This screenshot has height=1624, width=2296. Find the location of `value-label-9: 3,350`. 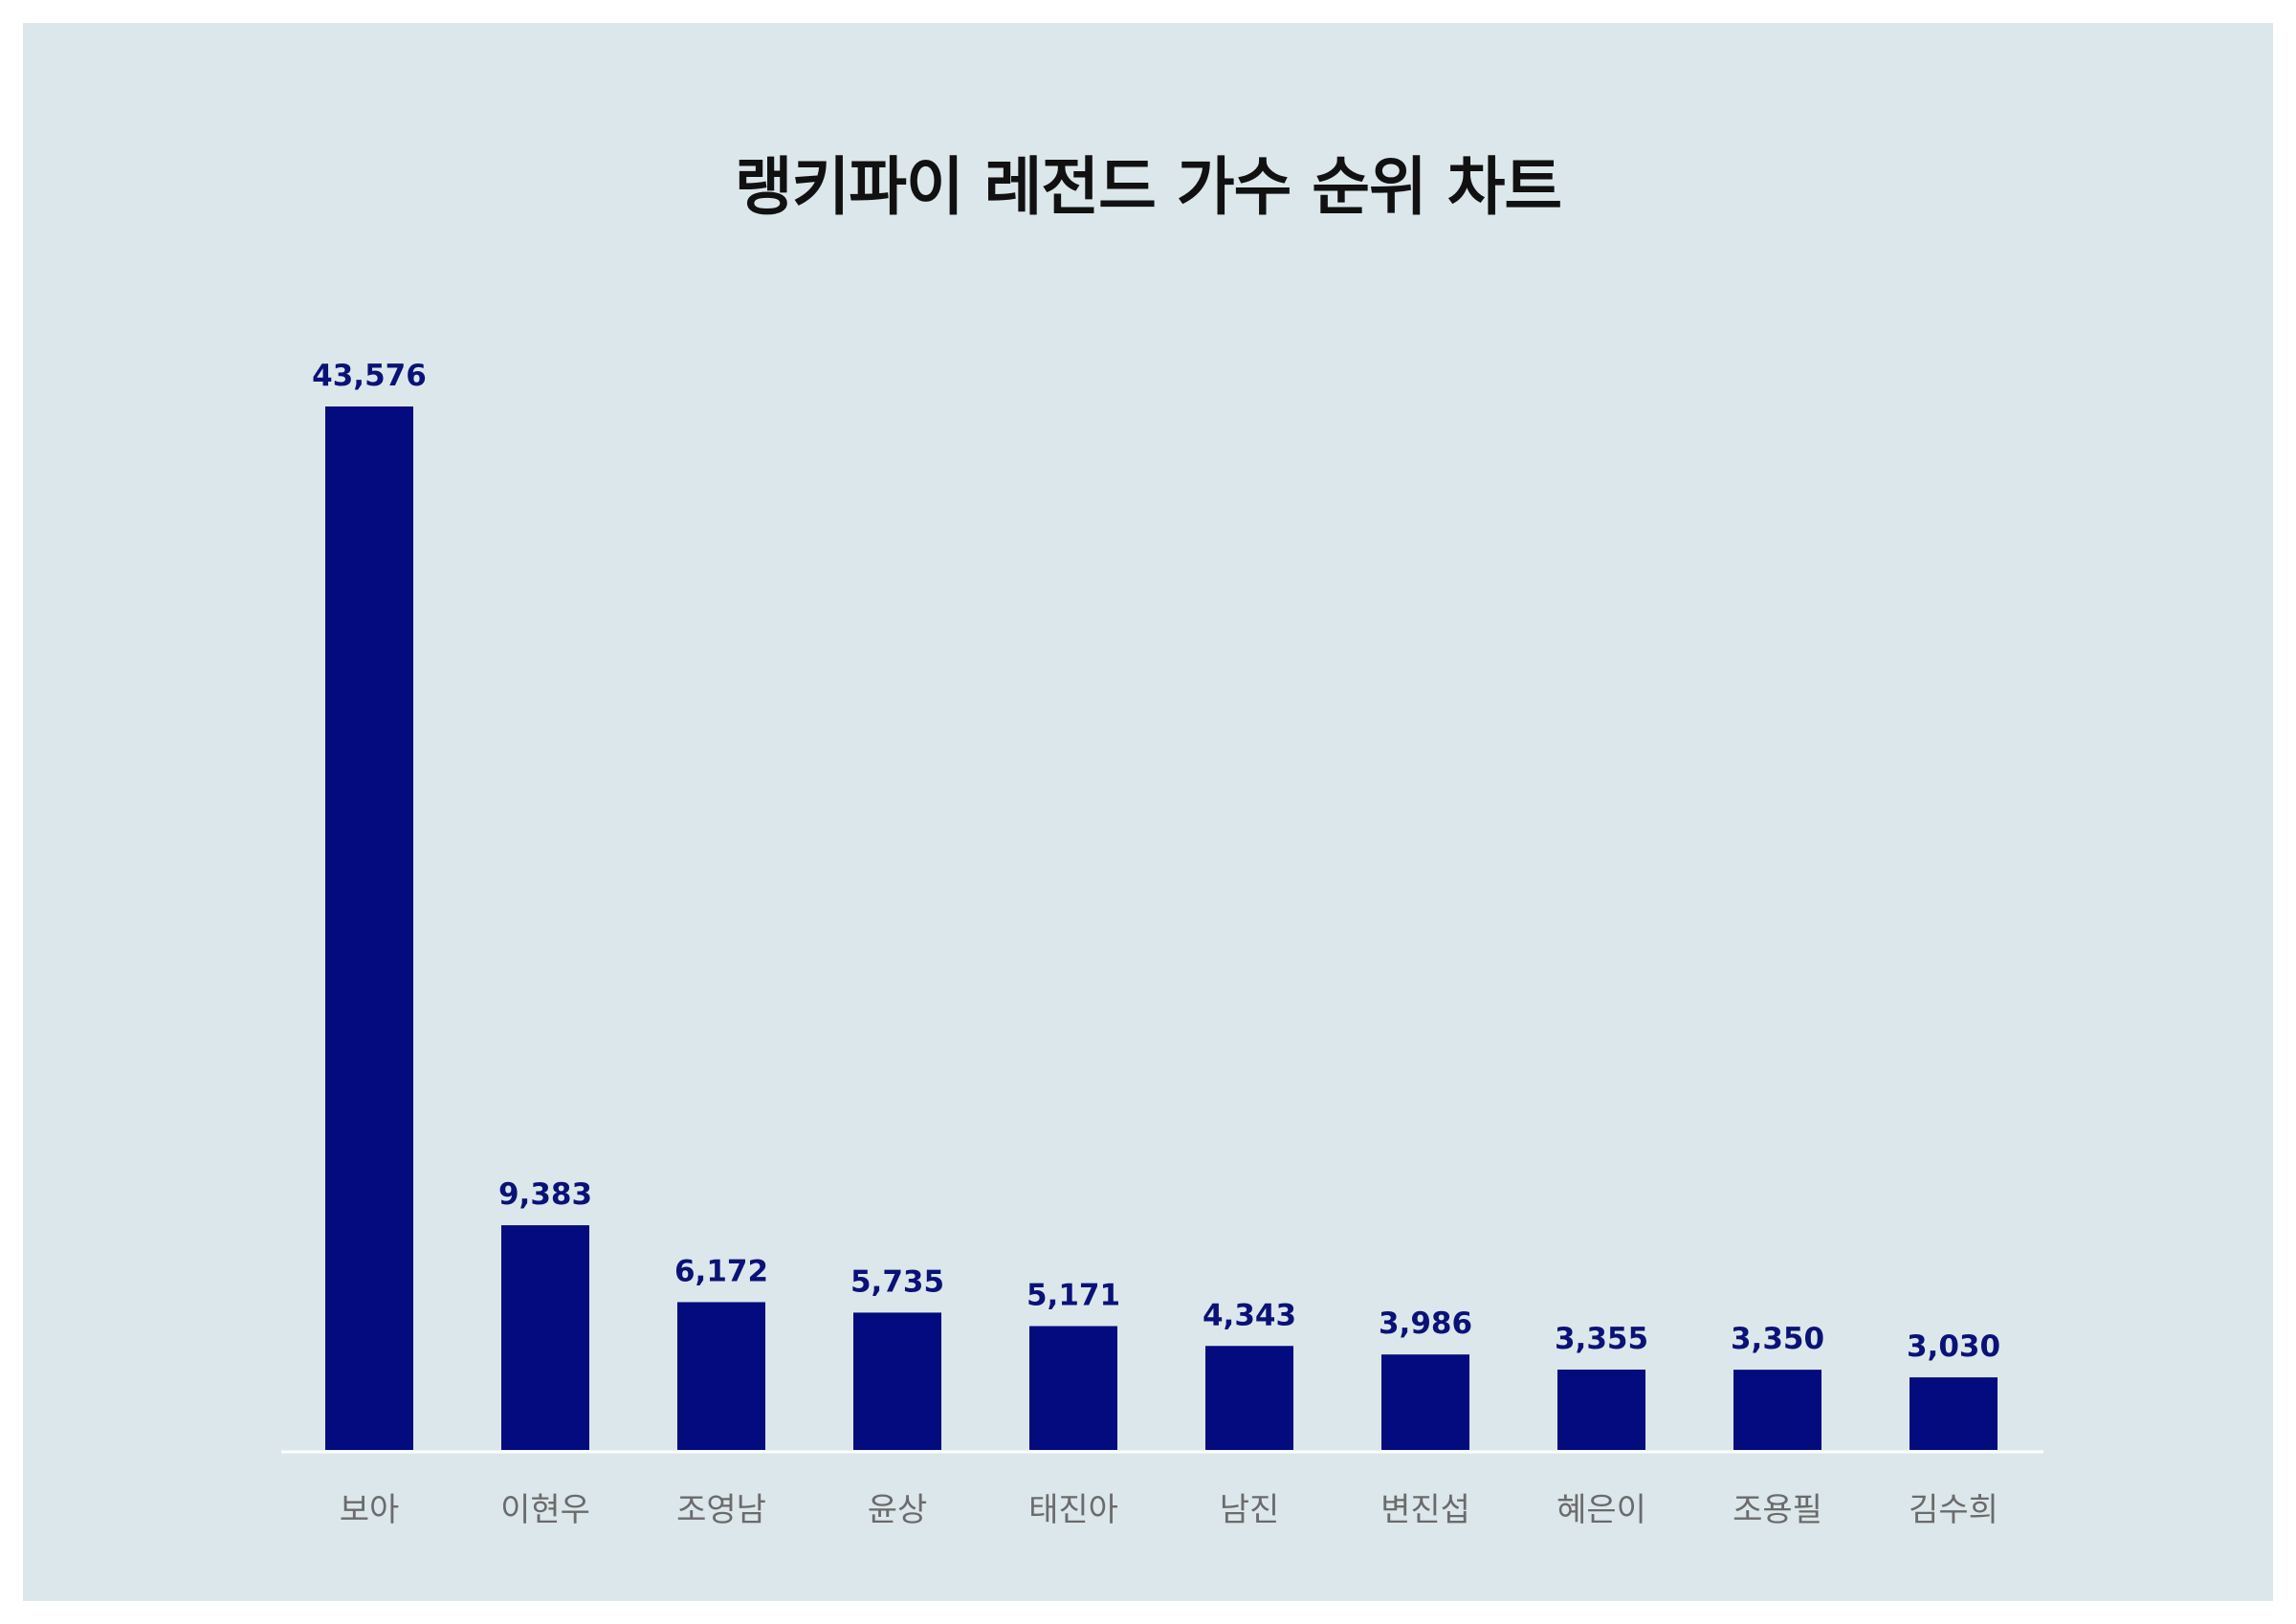

value-label-9: 3,350 is located at coordinates (1777, 1339).